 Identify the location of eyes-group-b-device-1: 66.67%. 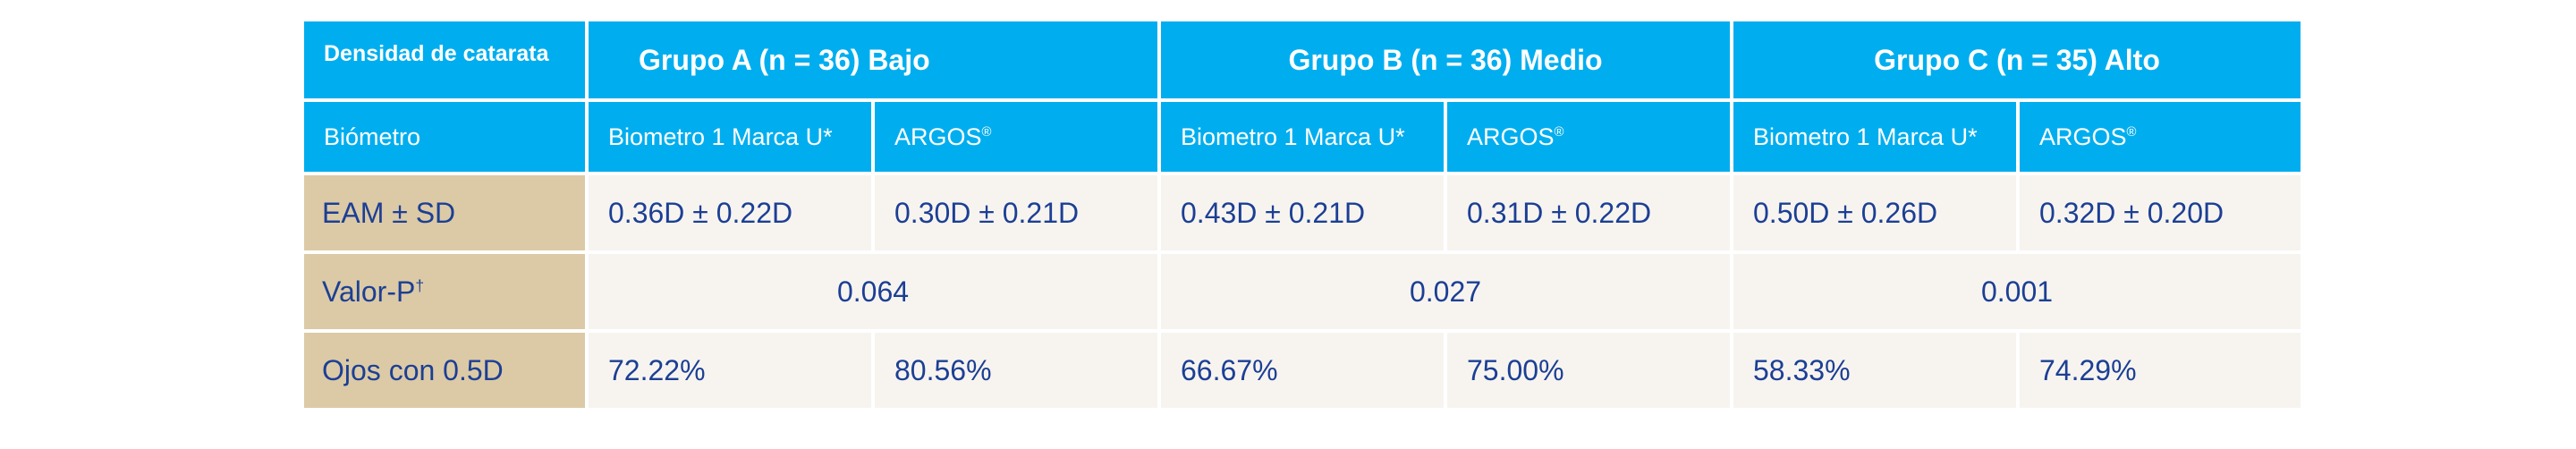
(1302, 370).